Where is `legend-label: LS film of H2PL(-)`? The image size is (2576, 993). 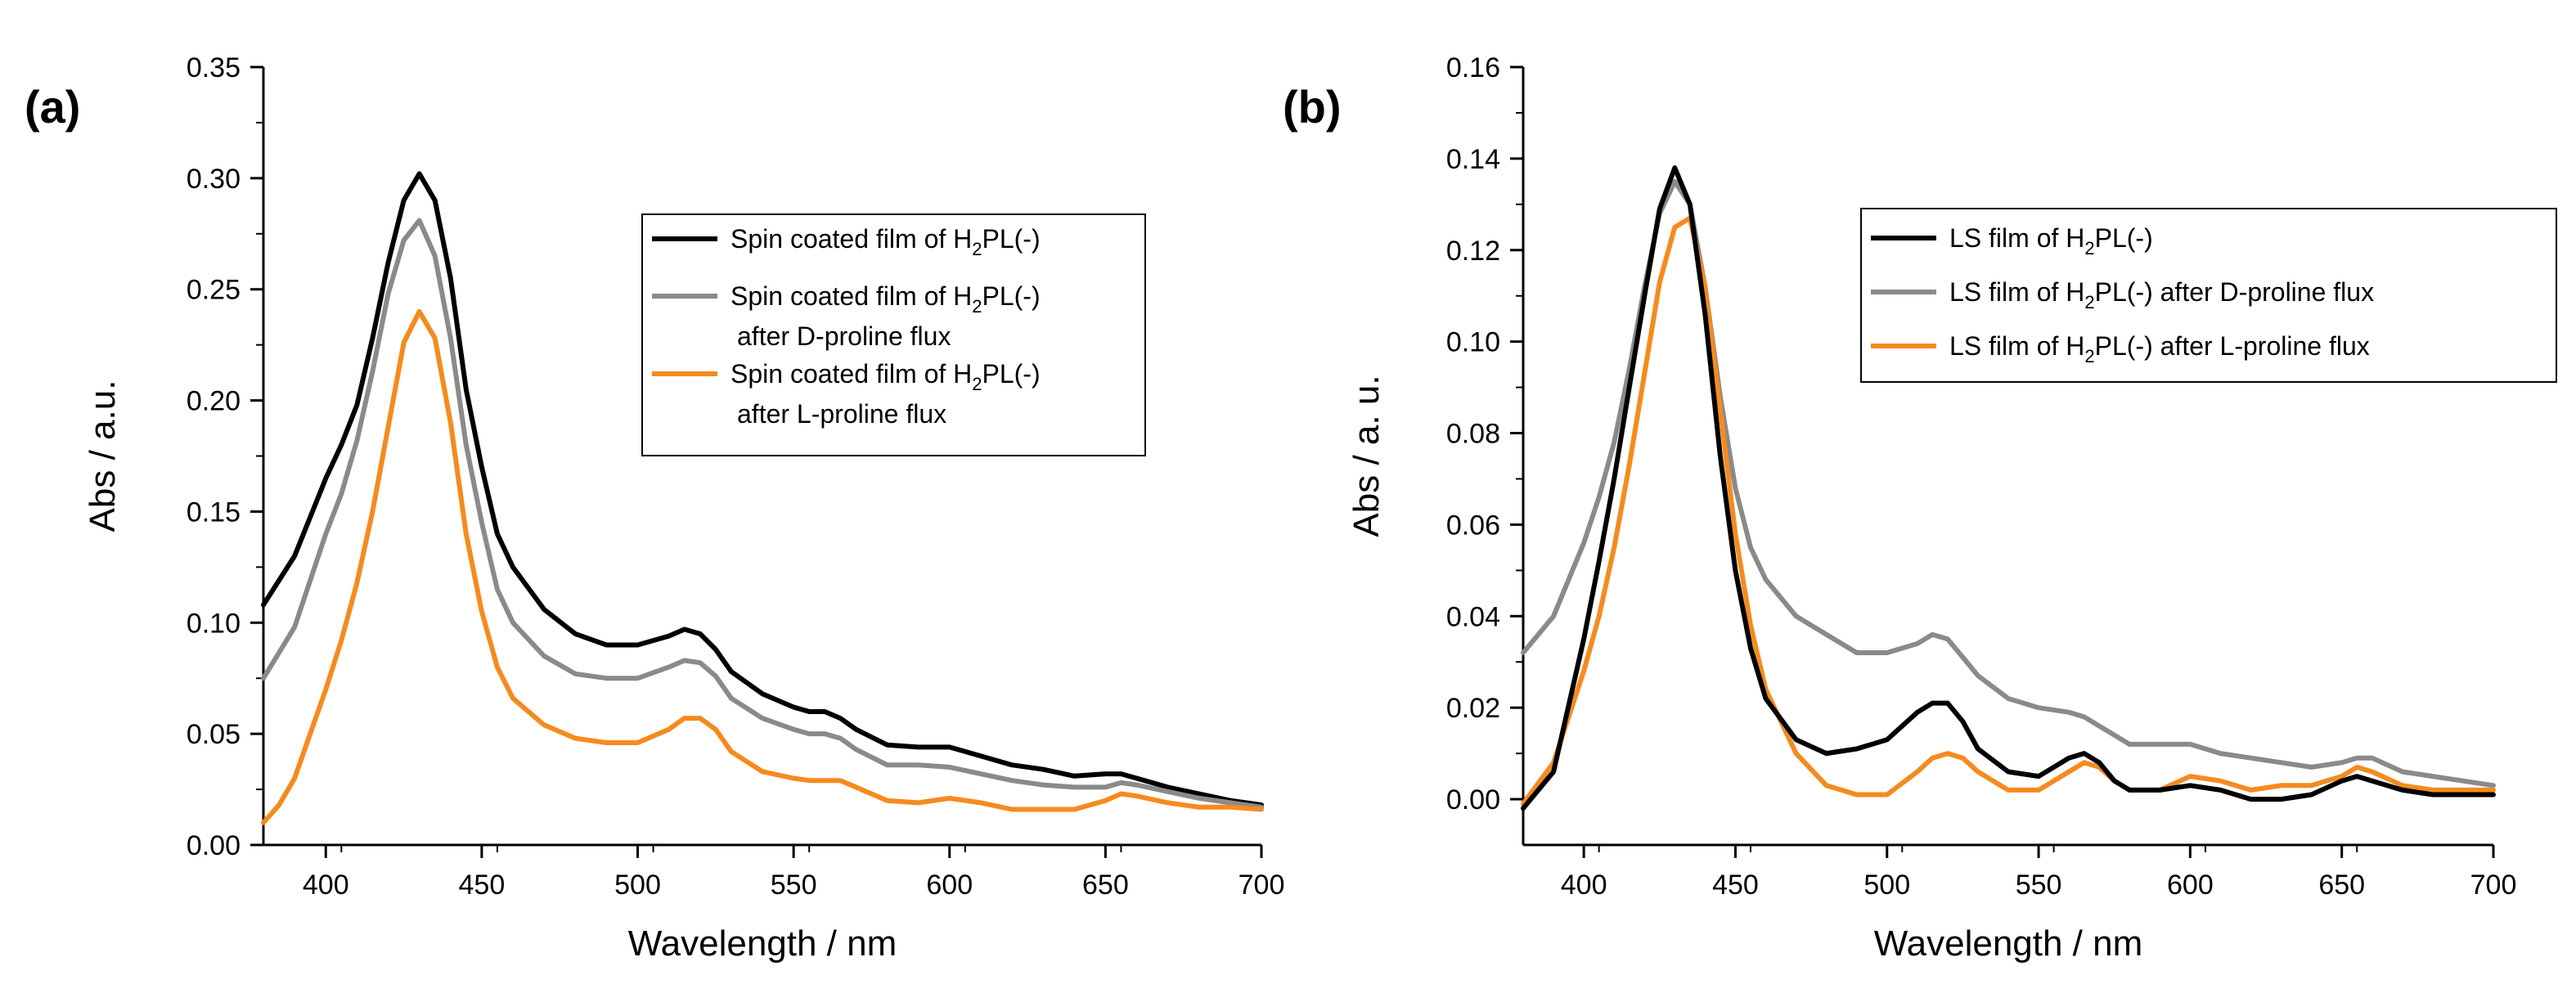
legend-label: LS film of H2PL(-) is located at coordinates (2051, 241).